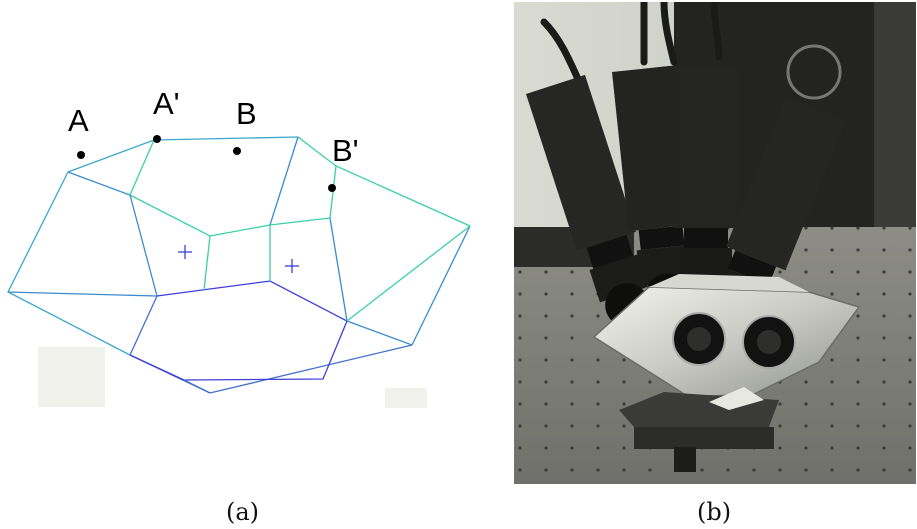  Describe the element at coordinates (230, 215) in the screenshot. I see `inner-face-top` at that location.